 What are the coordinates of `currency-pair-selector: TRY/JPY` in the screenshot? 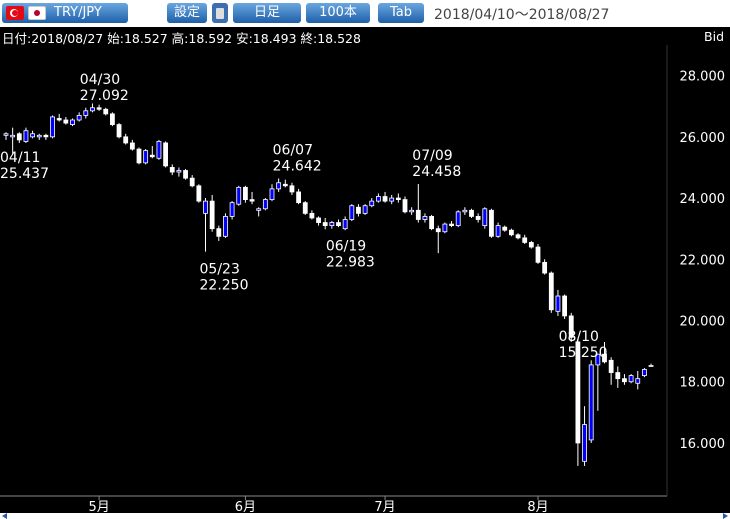 It's located at (65, 13).